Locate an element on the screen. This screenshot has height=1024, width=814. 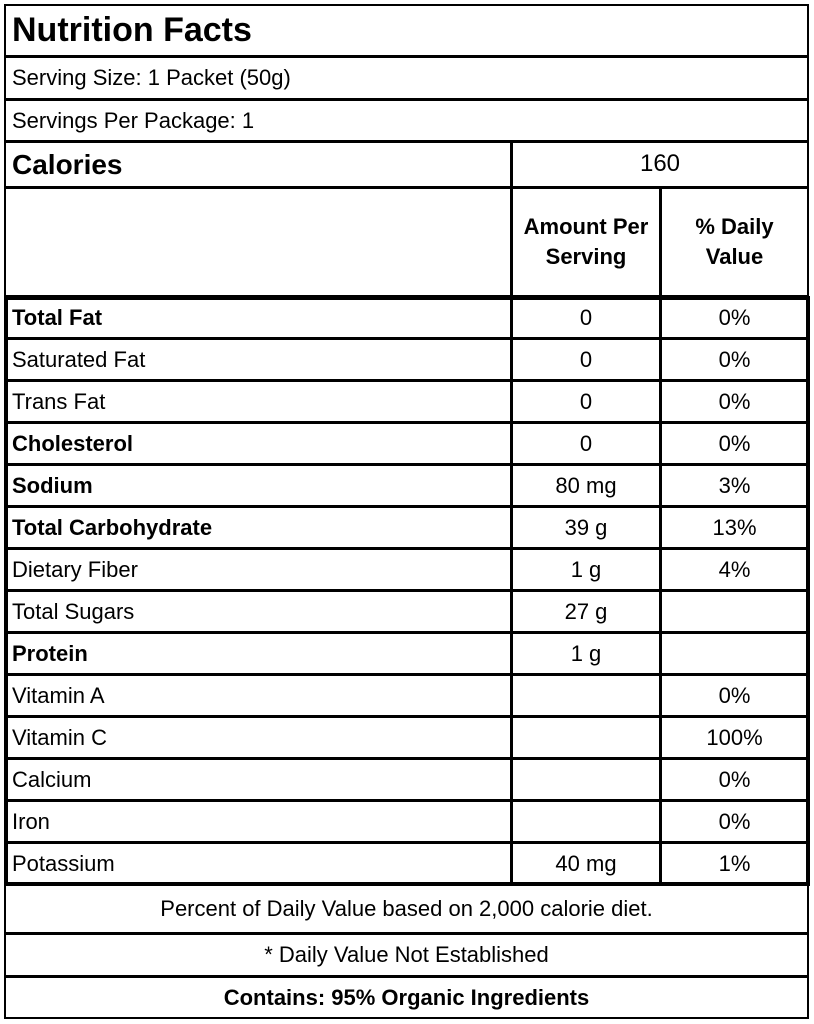
row-label: Vitamin C is located at coordinates (258, 737).